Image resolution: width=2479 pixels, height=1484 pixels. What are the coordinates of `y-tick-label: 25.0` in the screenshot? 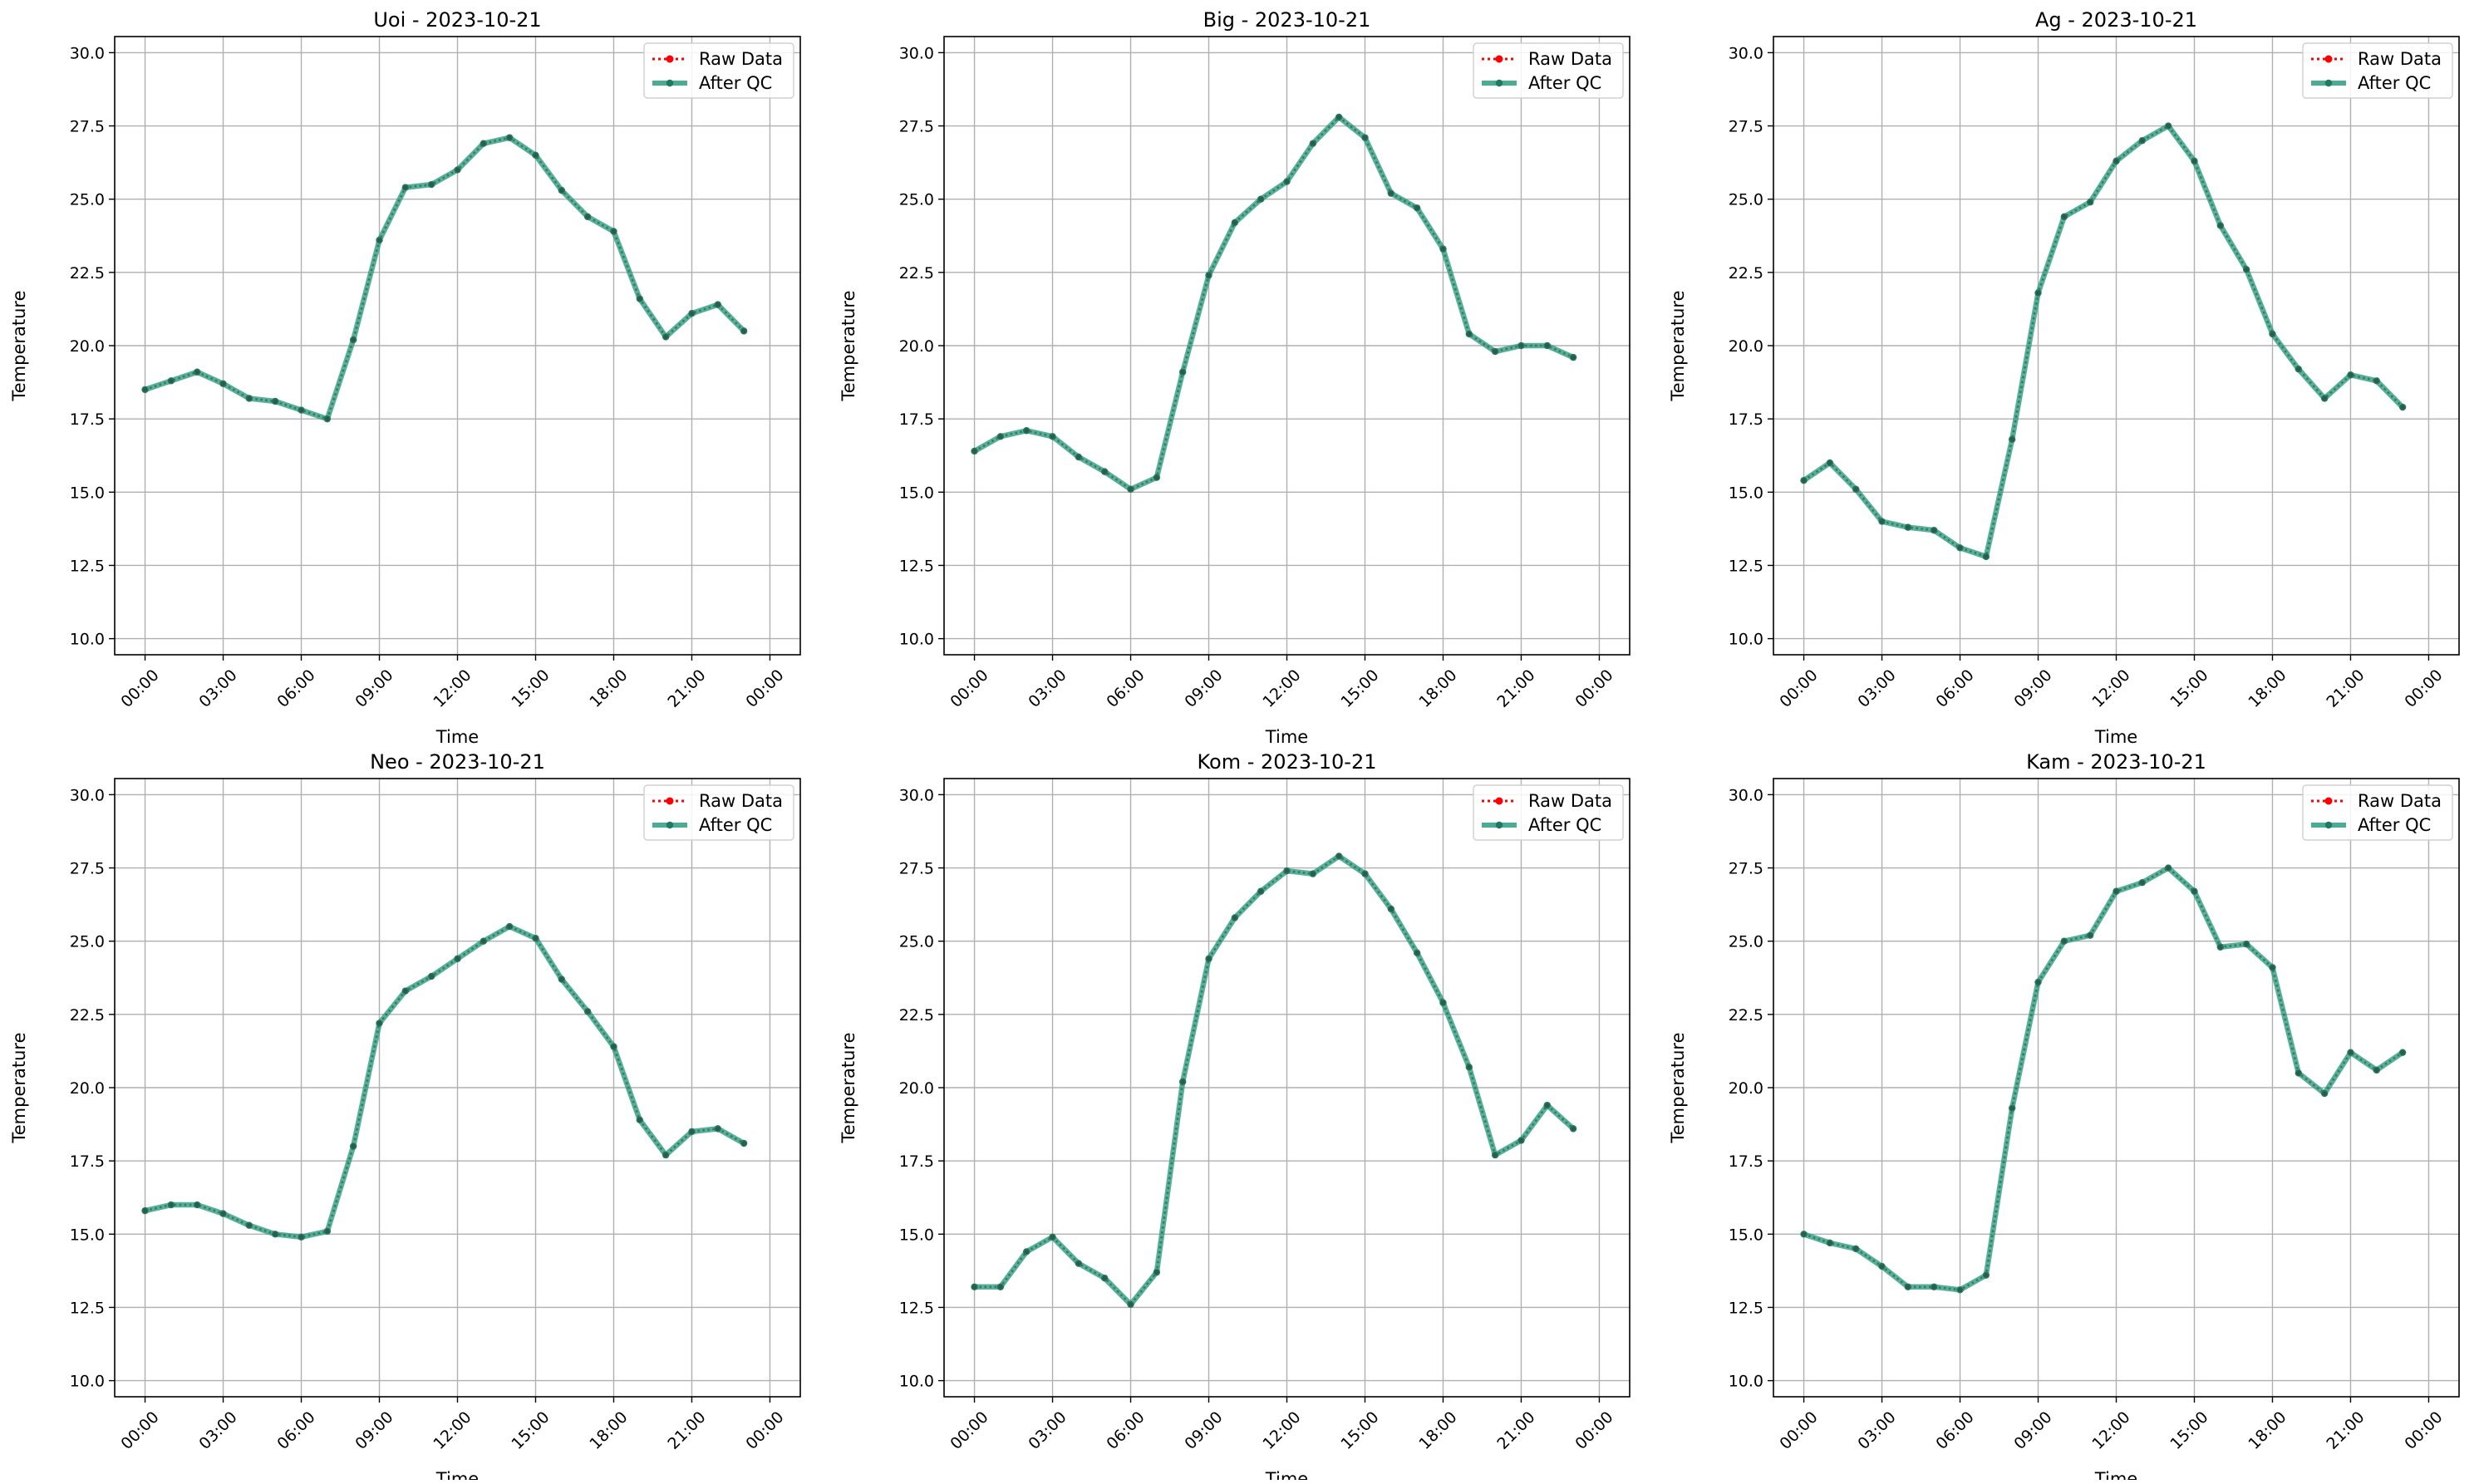 It's located at (917, 200).